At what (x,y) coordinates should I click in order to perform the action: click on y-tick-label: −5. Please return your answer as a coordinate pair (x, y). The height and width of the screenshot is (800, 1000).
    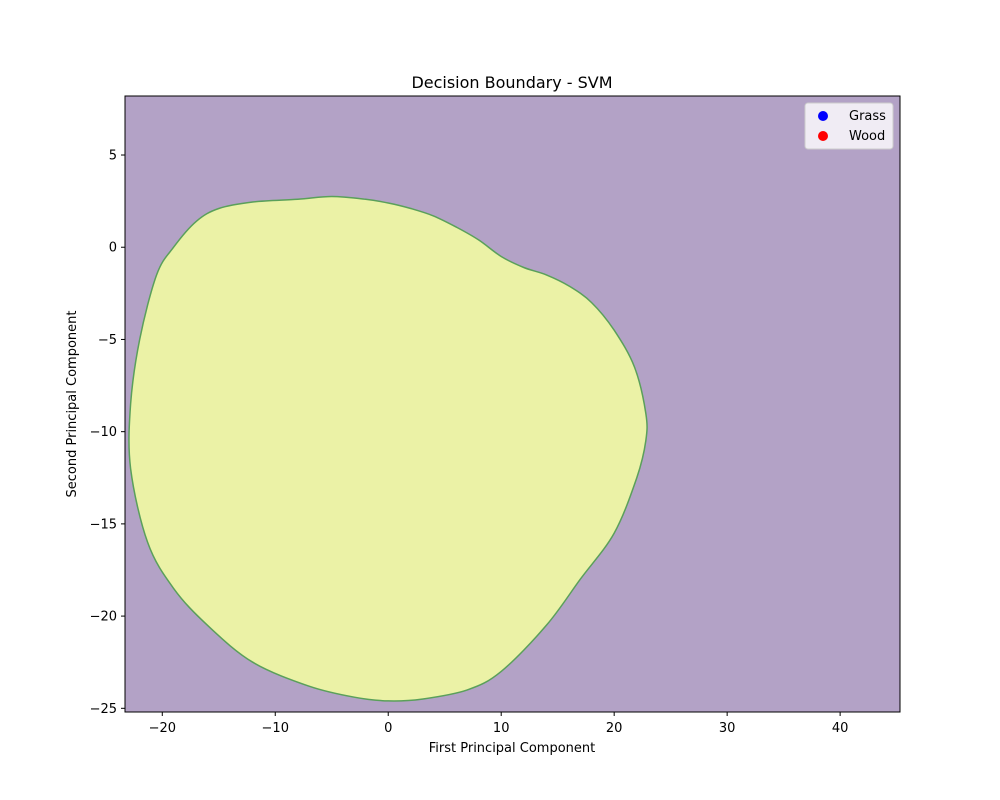
    Looking at the image, I should click on (107, 340).